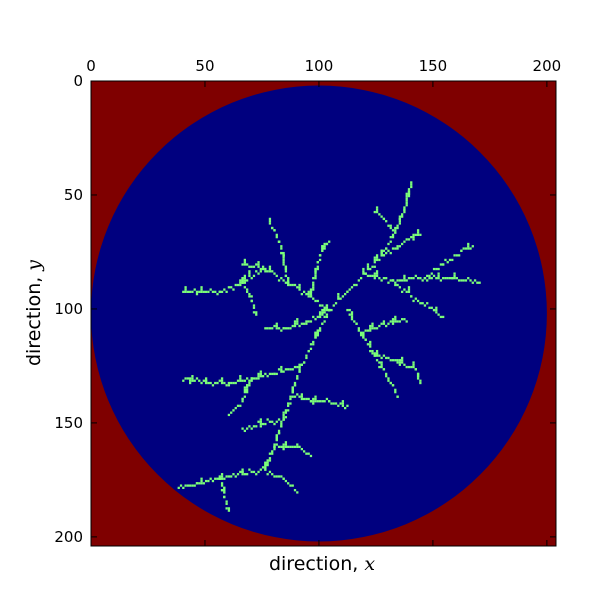 This screenshot has height=600, width=600. I want to click on cluster-branch-bottom-mid, so click(293, 449).